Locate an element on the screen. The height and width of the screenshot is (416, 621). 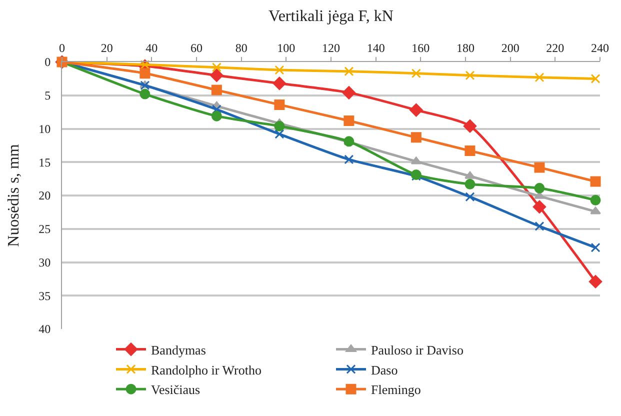
x-tick-label: 80 is located at coordinates (241, 48).